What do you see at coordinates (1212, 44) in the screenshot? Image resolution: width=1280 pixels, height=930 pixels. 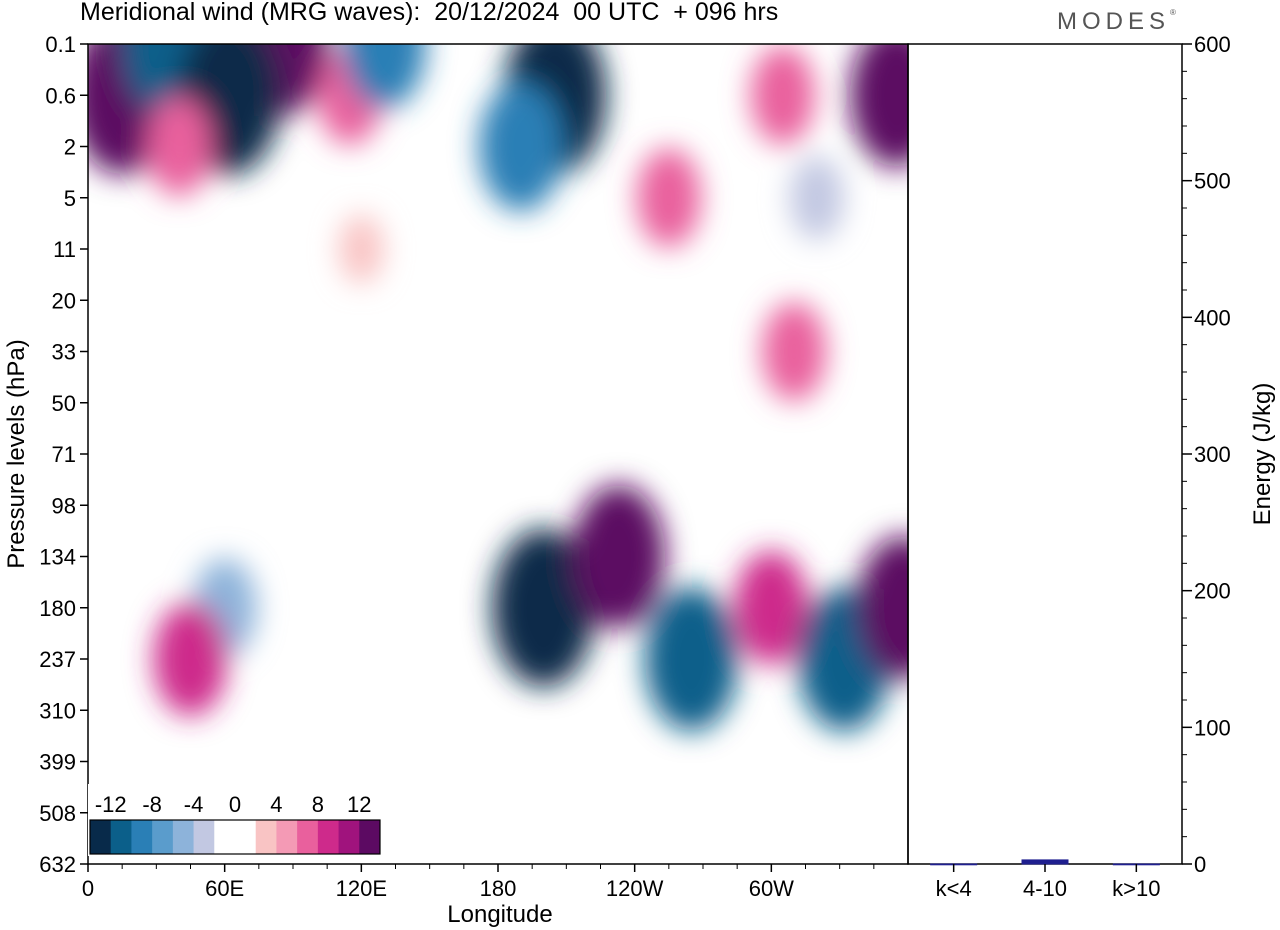 I see `energy-tick-label: 600` at bounding box center [1212, 44].